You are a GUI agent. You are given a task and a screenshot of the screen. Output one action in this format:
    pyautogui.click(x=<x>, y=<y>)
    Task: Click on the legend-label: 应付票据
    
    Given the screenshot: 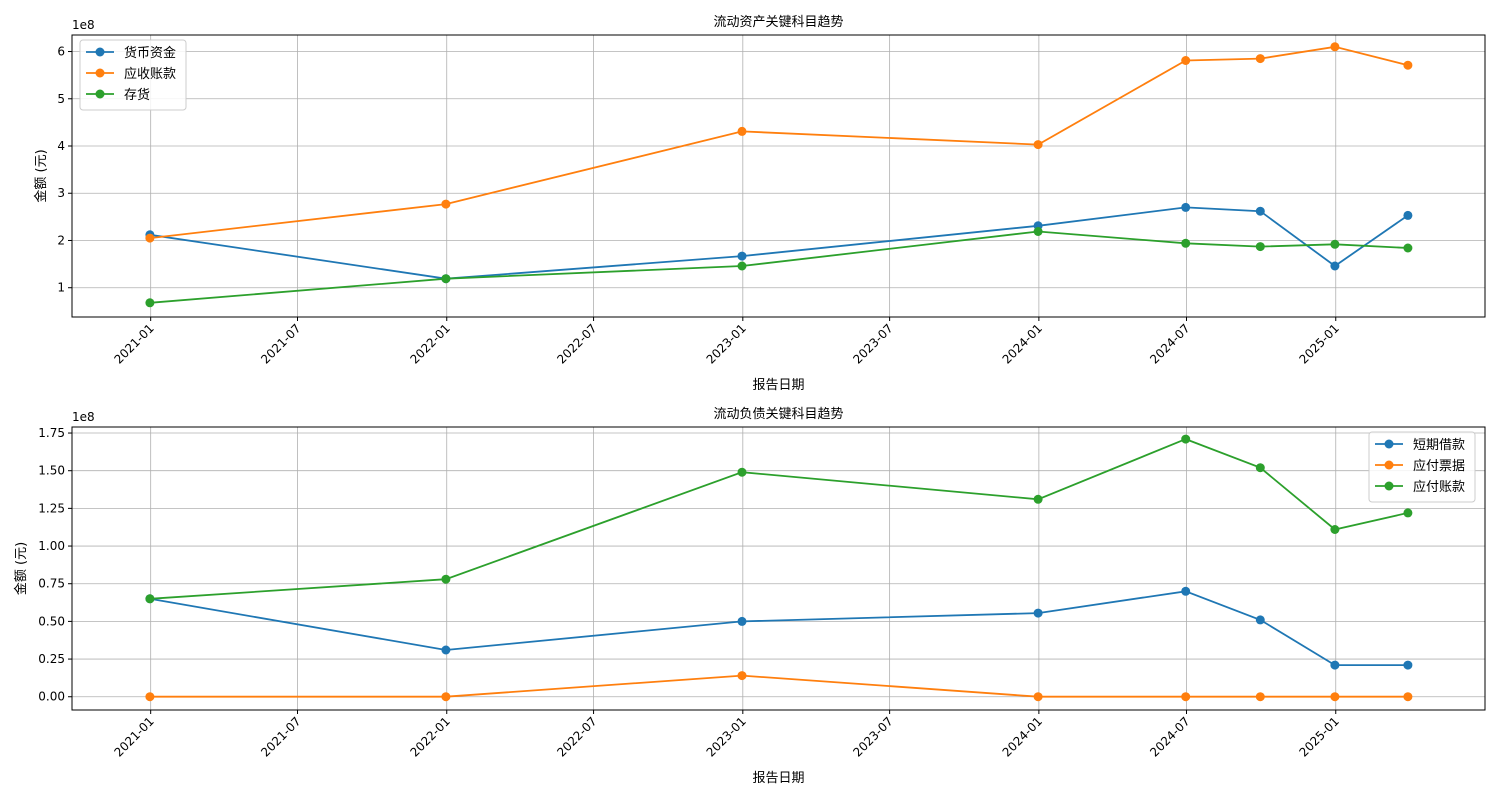 What is the action you would take?
    pyautogui.click(x=1439, y=466)
    